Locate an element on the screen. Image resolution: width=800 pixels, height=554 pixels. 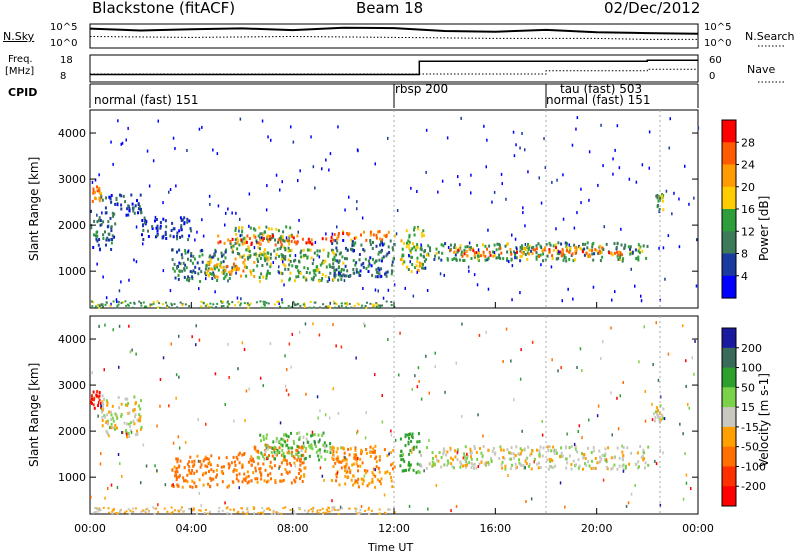
freq-panel-frame is located at coordinates (394, 68).